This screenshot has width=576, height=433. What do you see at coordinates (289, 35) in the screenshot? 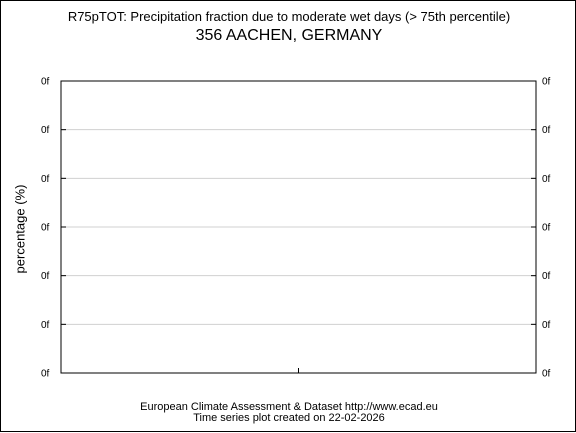
I see `chart-subtitle: 356 AACHEN, GERMANY` at bounding box center [289, 35].